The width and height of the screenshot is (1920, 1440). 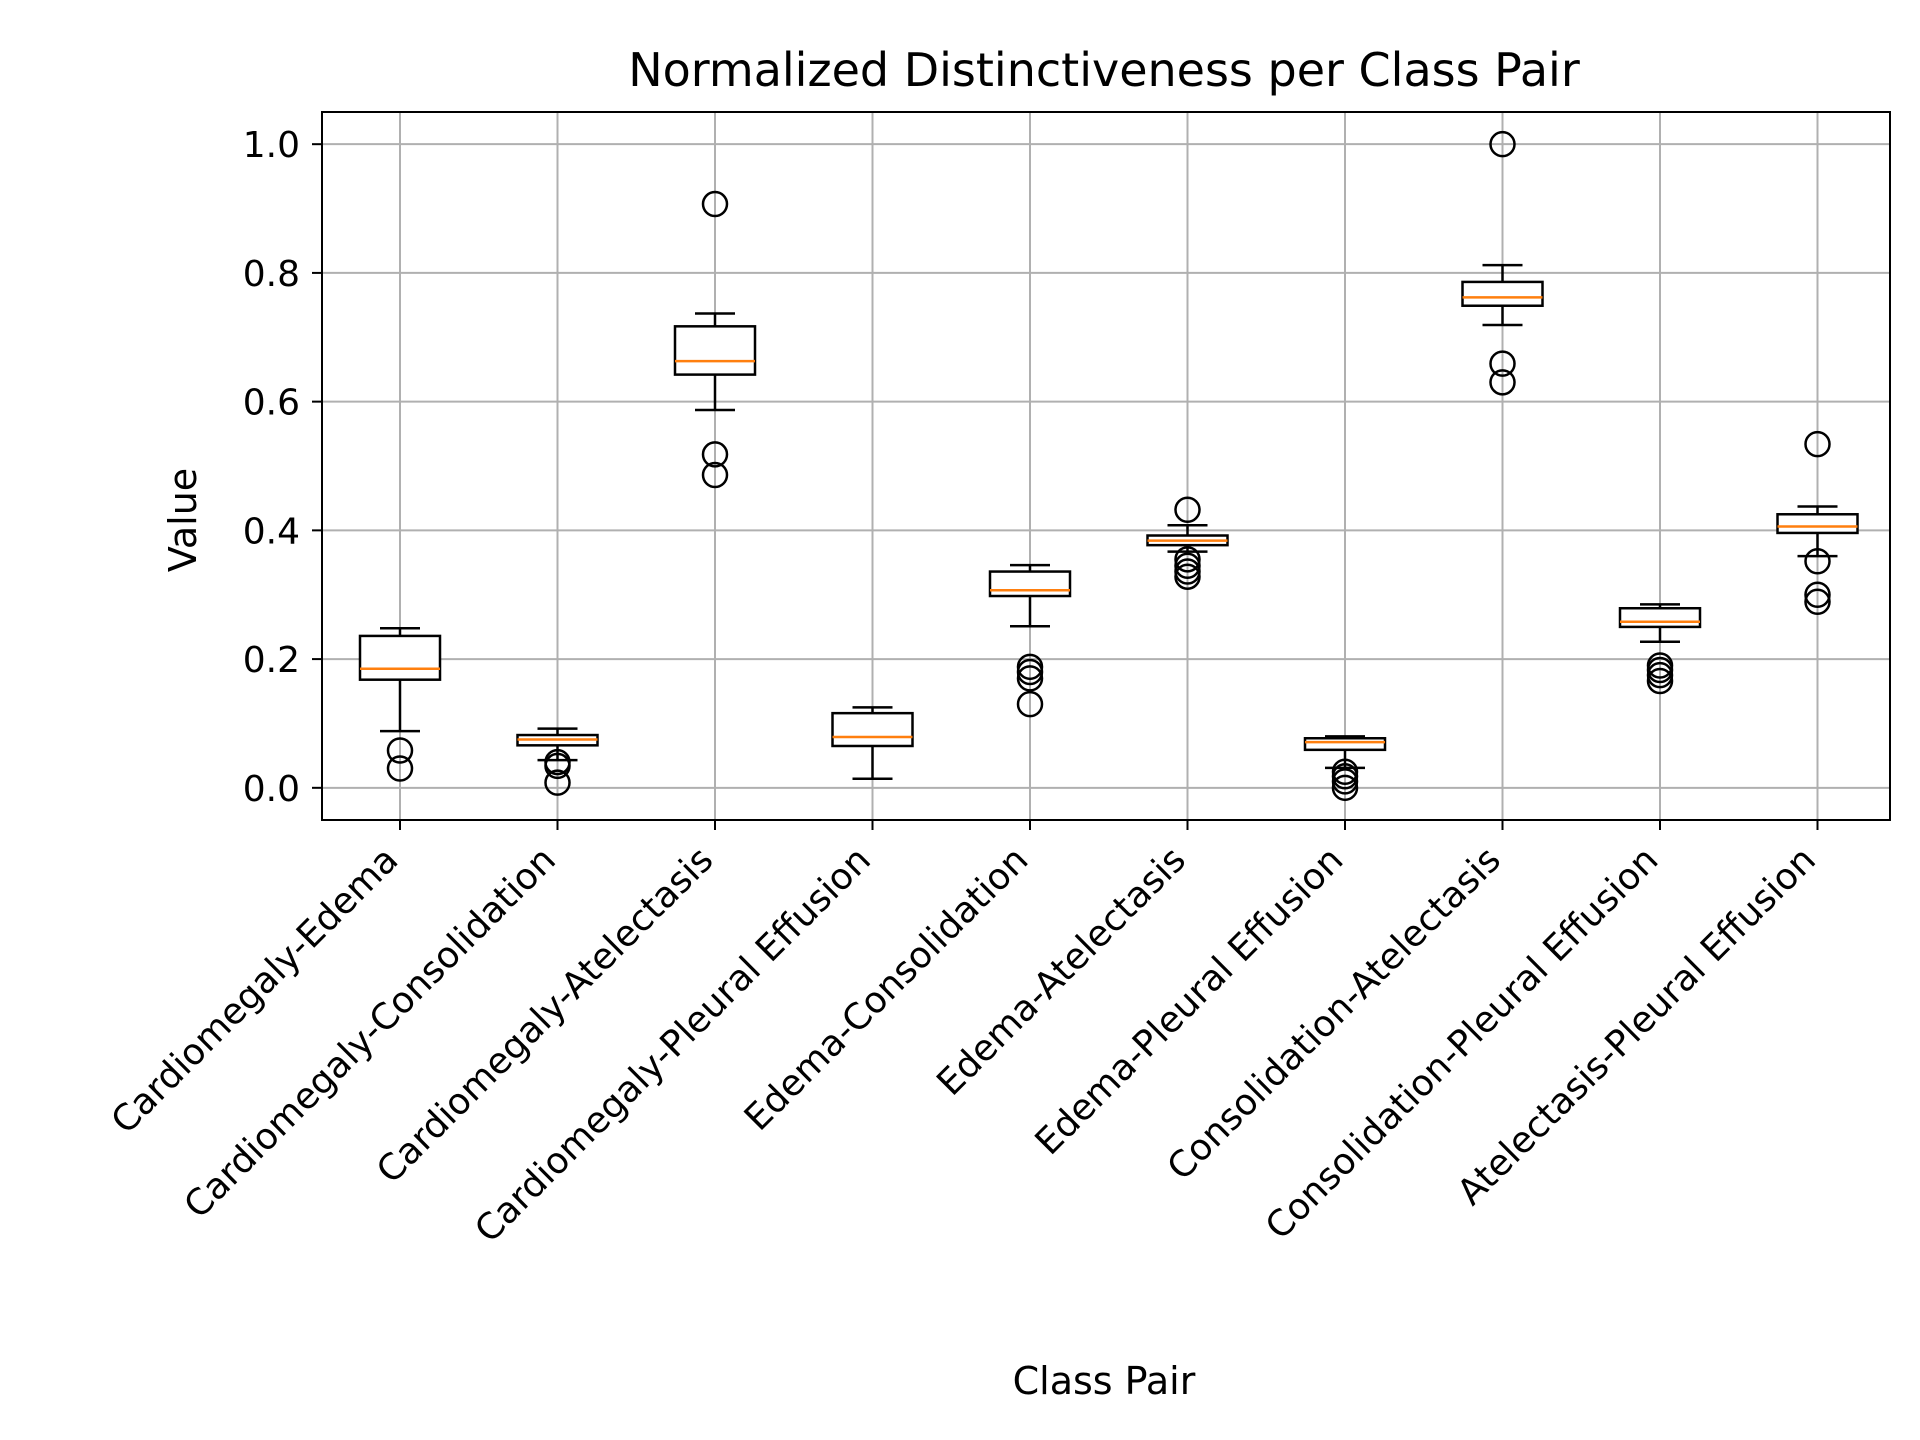 What do you see at coordinates (545, 1015) in the screenshot?
I see `x-tick-label: Cardiomegaly-Atelectasis` at bounding box center [545, 1015].